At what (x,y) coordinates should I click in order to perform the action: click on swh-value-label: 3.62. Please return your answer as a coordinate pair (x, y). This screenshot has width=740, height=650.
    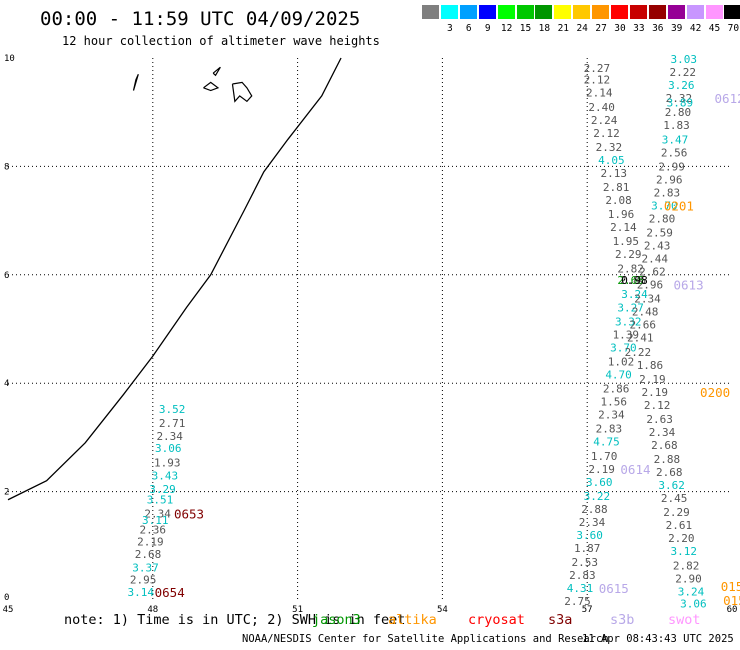
    Looking at the image, I should click on (671, 485).